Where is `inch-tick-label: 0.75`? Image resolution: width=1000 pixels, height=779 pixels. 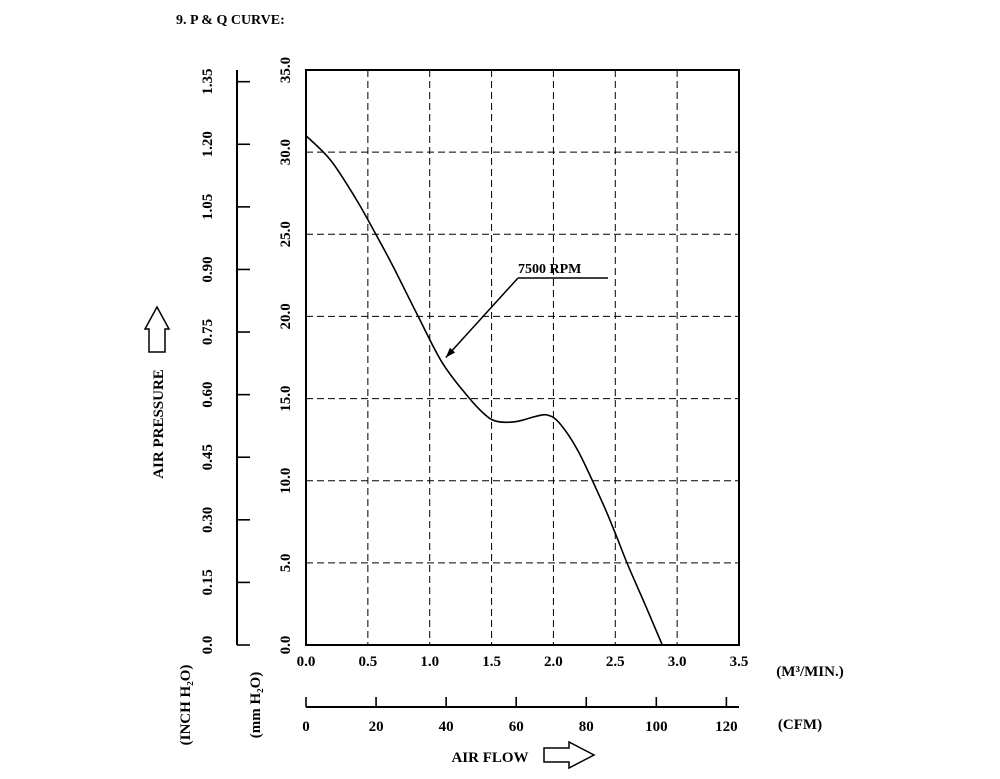 inch-tick-label: 0.75 is located at coordinates (208, 332).